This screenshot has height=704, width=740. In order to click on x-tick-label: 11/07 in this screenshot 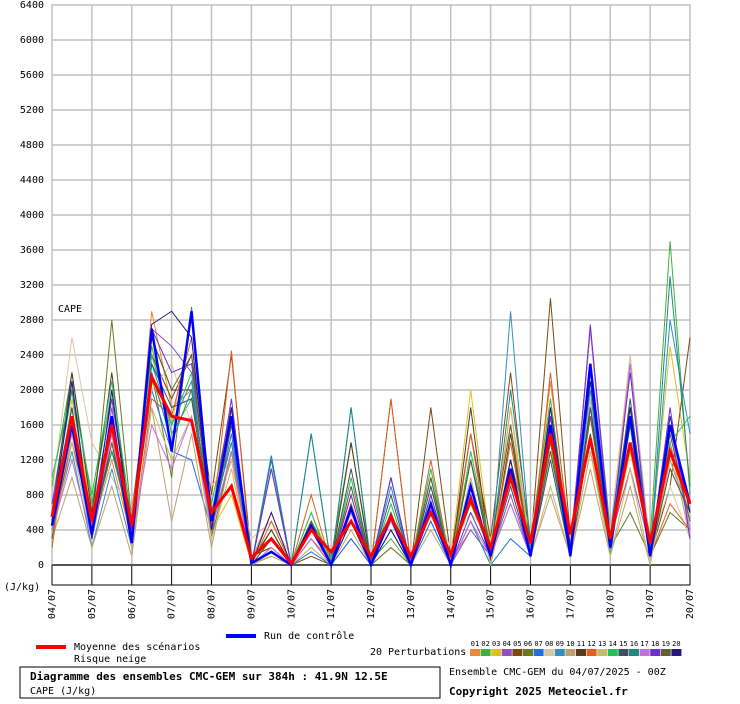, I will do `click(331, 604)`.